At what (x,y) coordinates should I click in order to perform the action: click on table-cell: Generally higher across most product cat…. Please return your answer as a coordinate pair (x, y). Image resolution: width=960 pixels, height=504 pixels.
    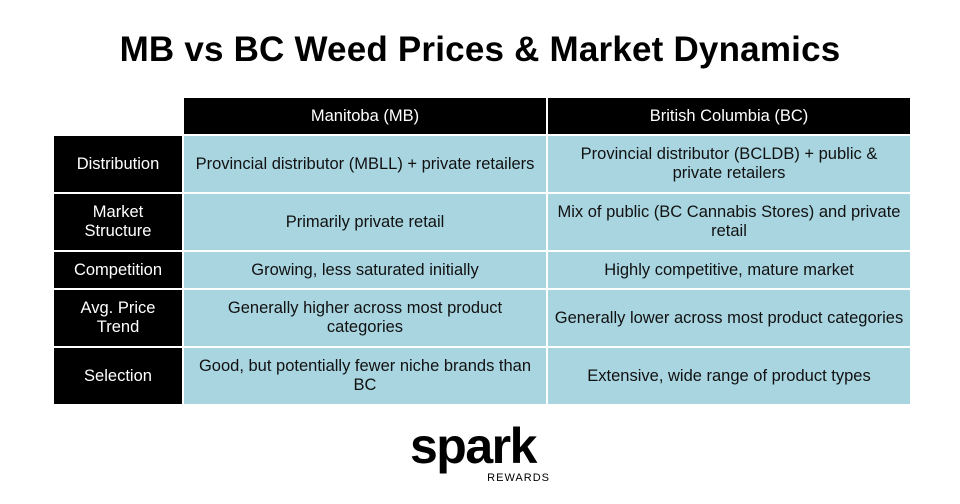
    Looking at the image, I should click on (365, 318).